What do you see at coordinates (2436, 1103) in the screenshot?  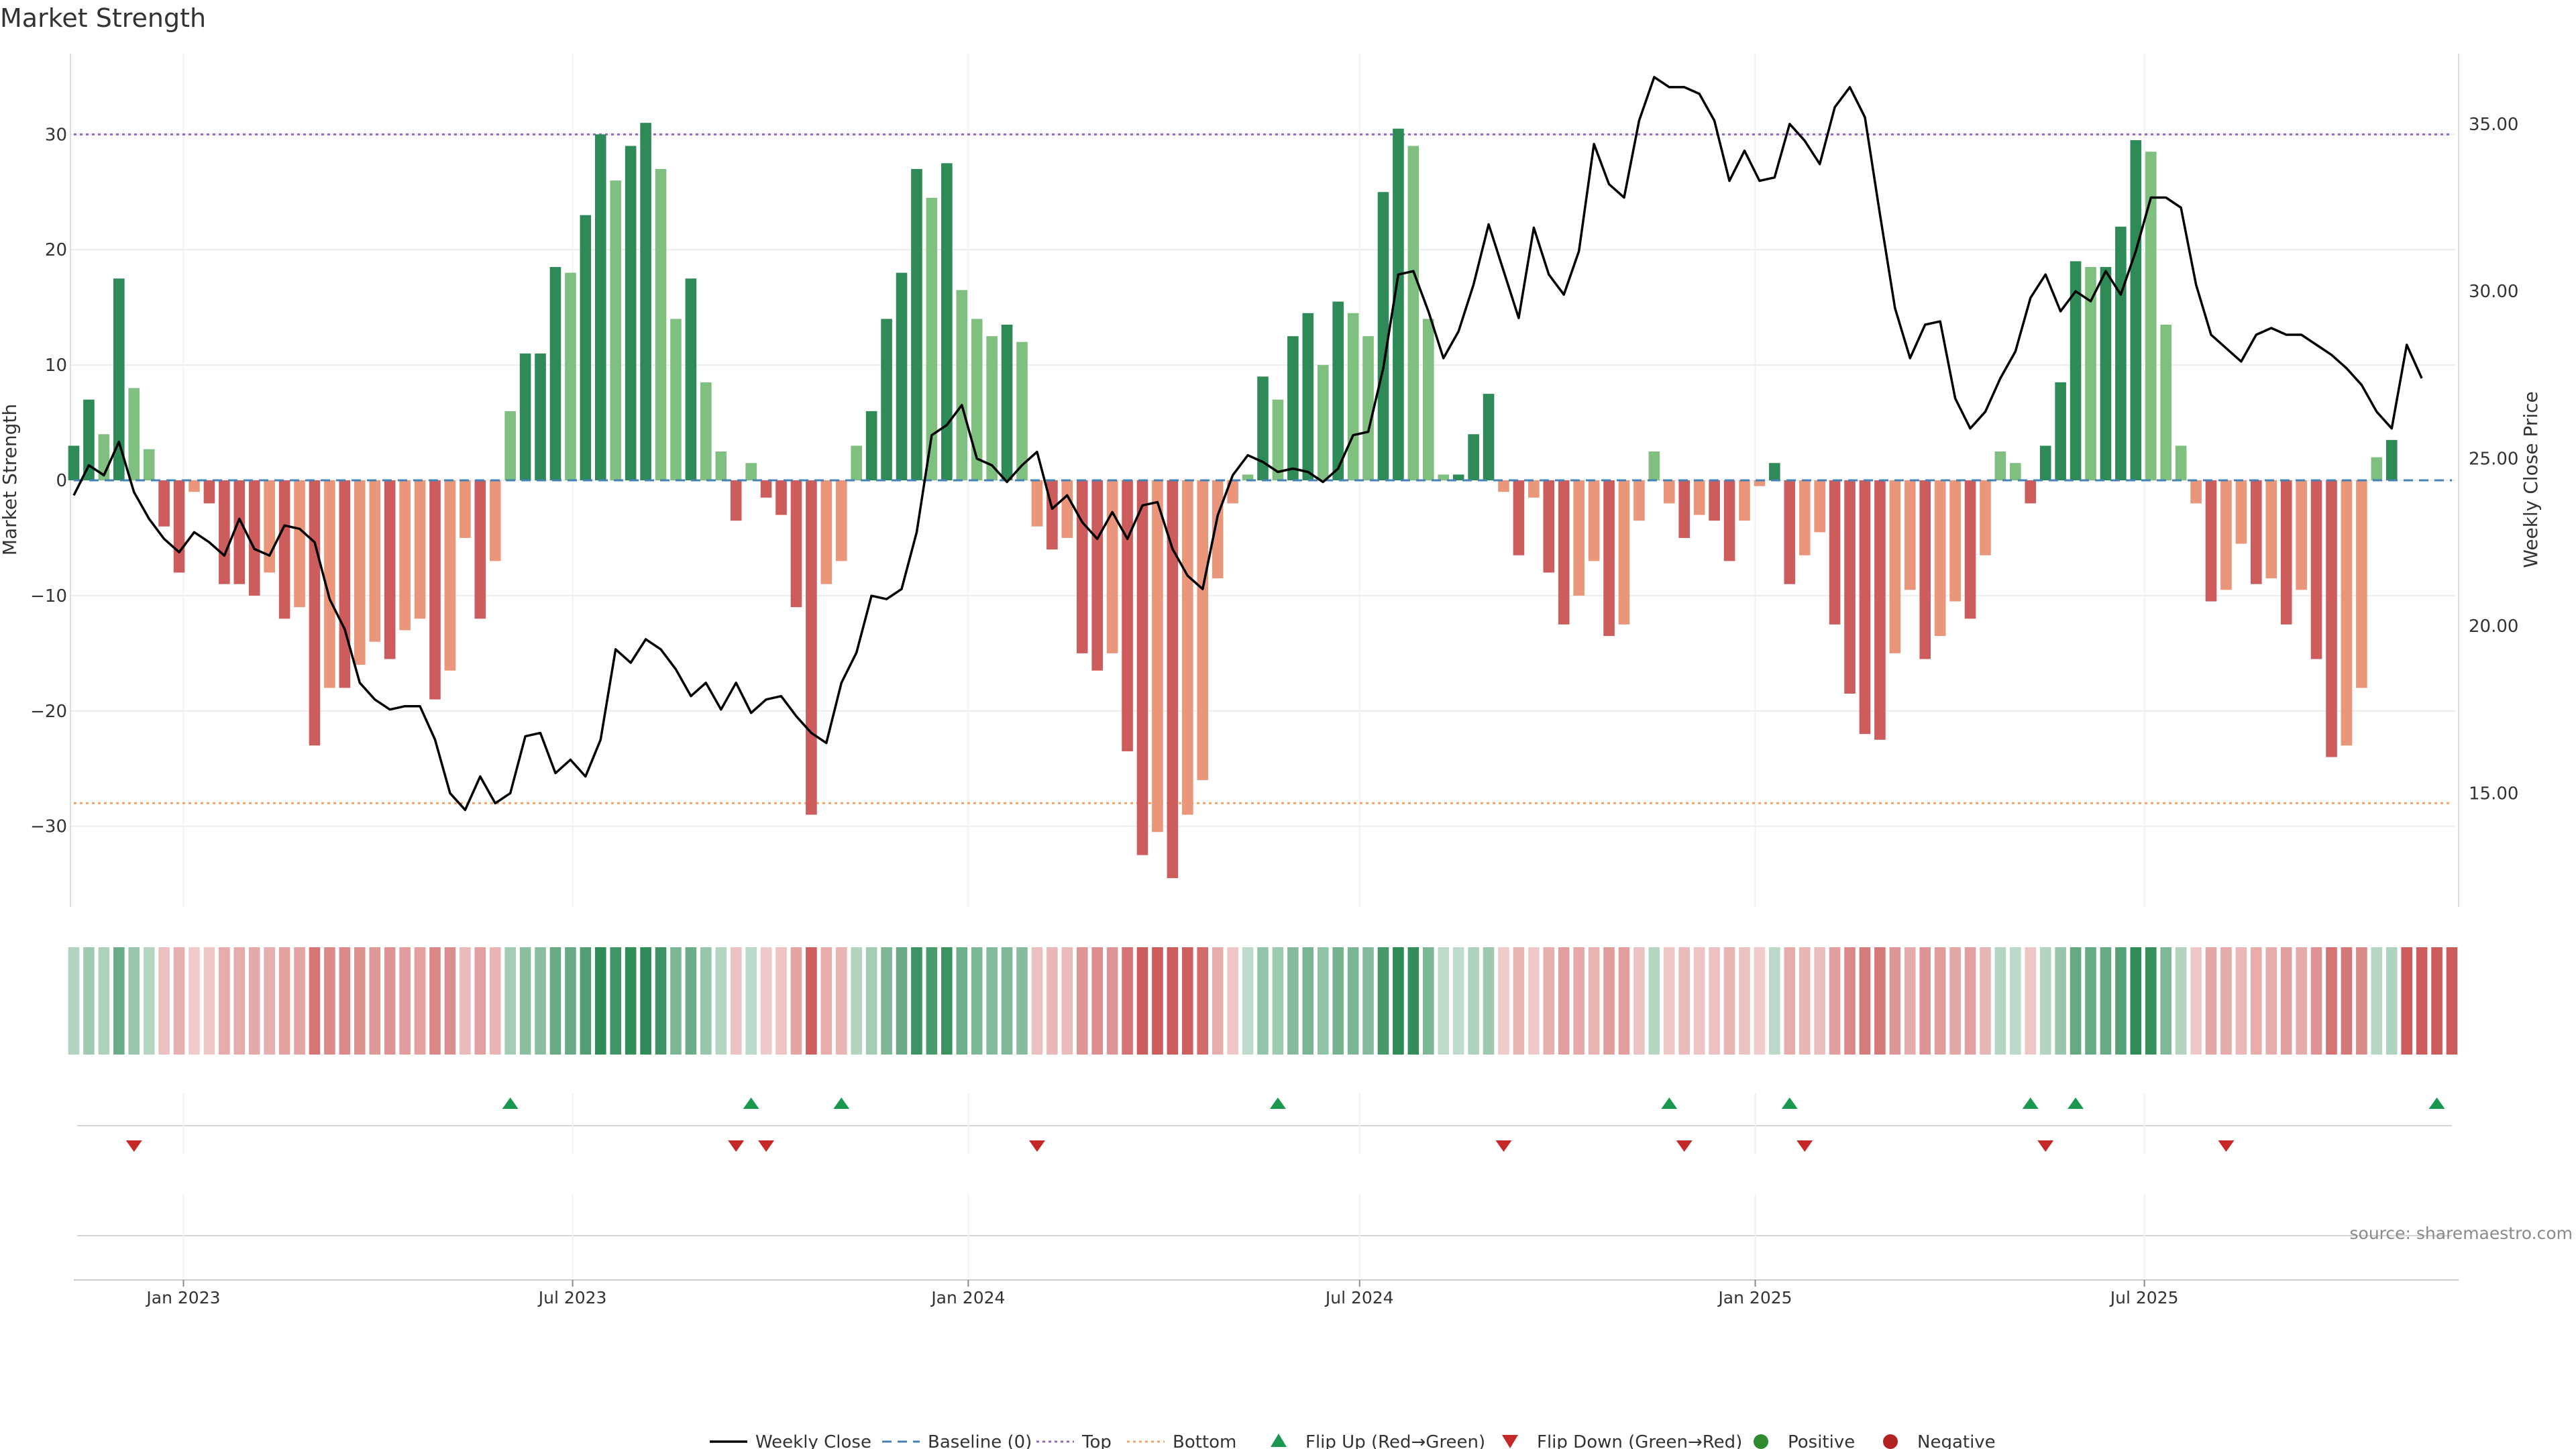 I see `flip-up-marker` at bounding box center [2436, 1103].